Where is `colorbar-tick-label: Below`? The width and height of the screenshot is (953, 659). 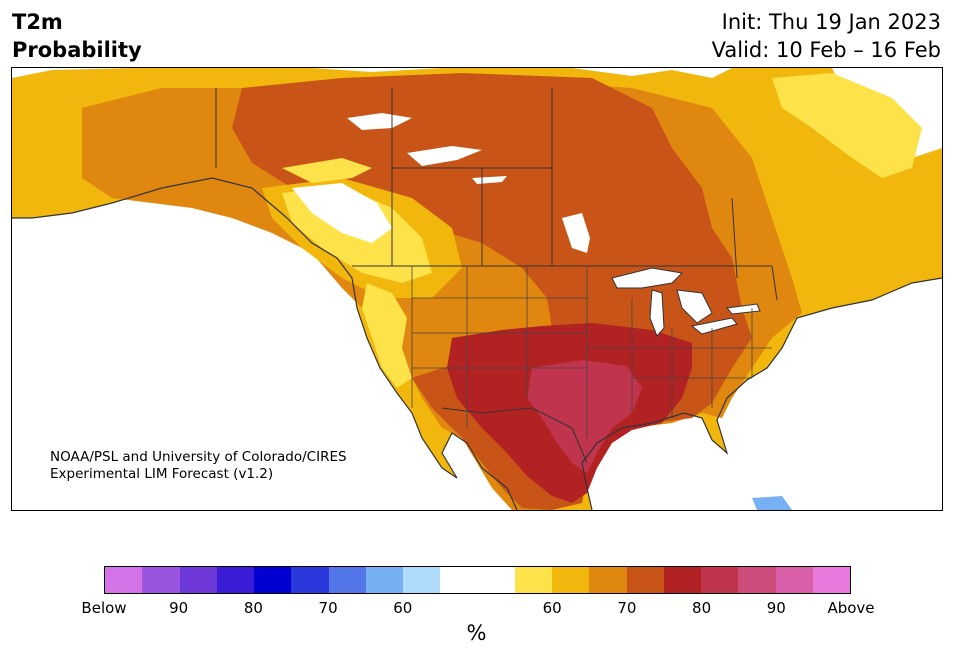
colorbar-tick-label: Below is located at coordinates (104, 608).